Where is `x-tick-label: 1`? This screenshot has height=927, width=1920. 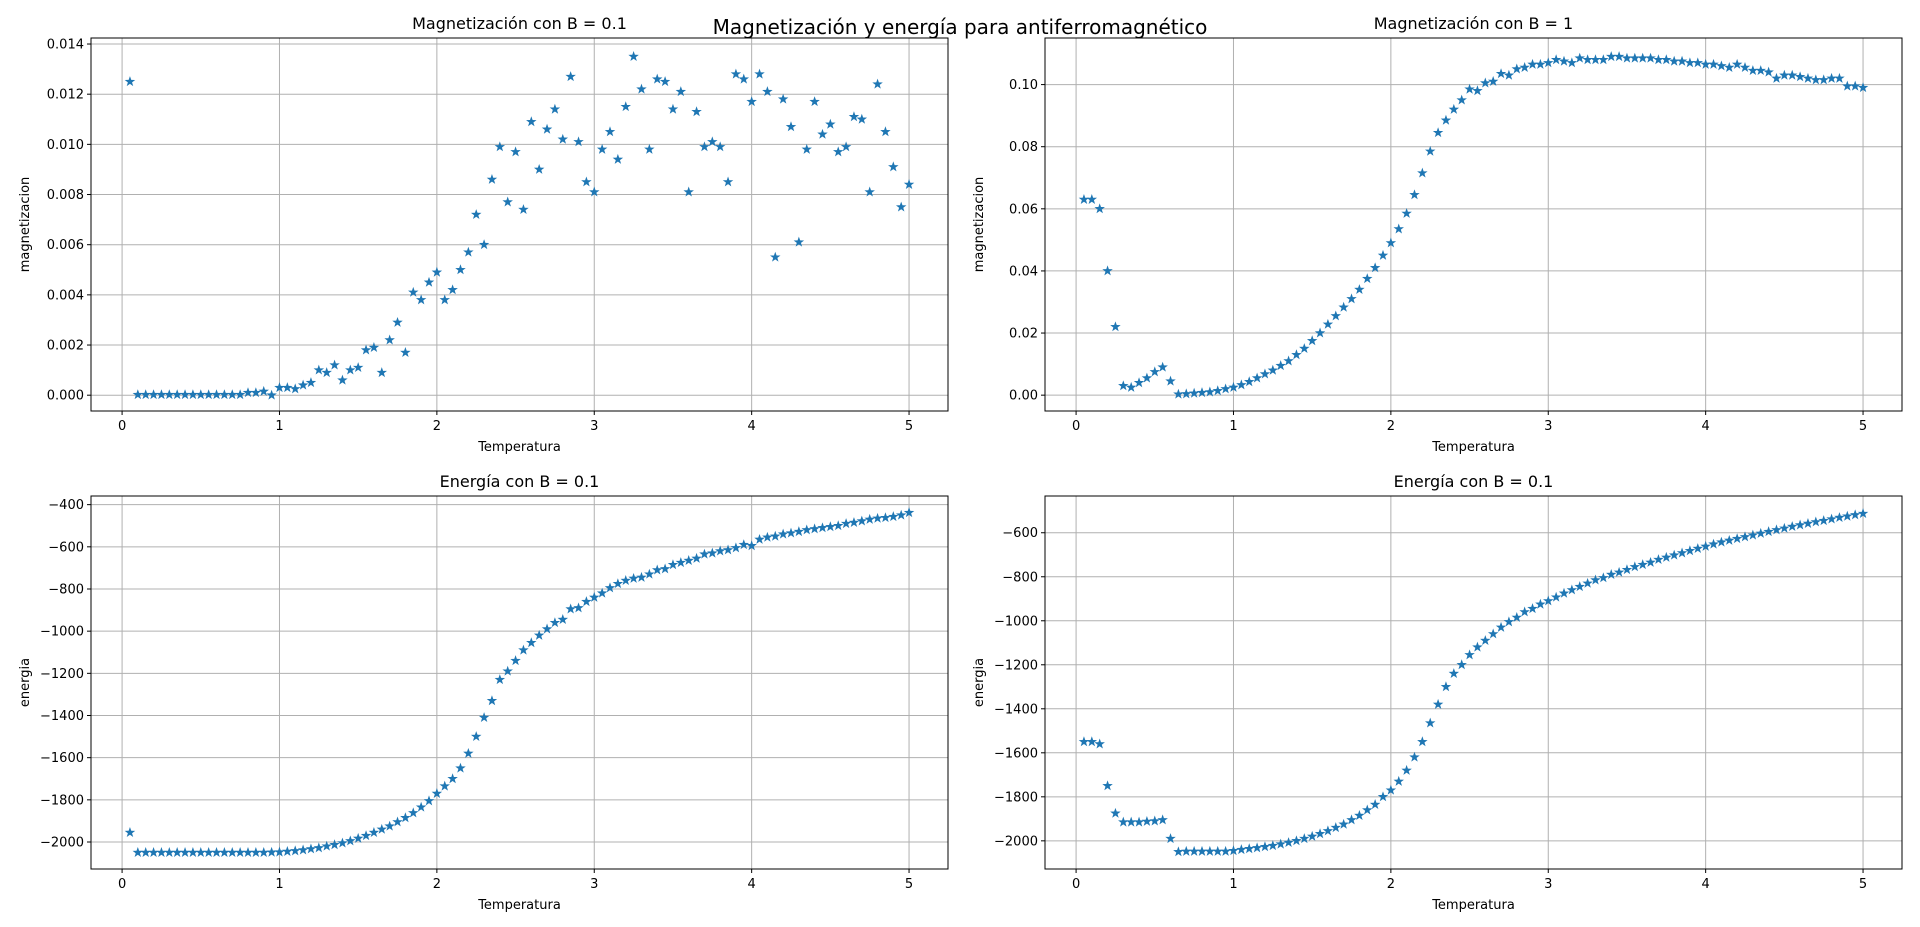
x-tick-label: 1 is located at coordinates (1233, 884).